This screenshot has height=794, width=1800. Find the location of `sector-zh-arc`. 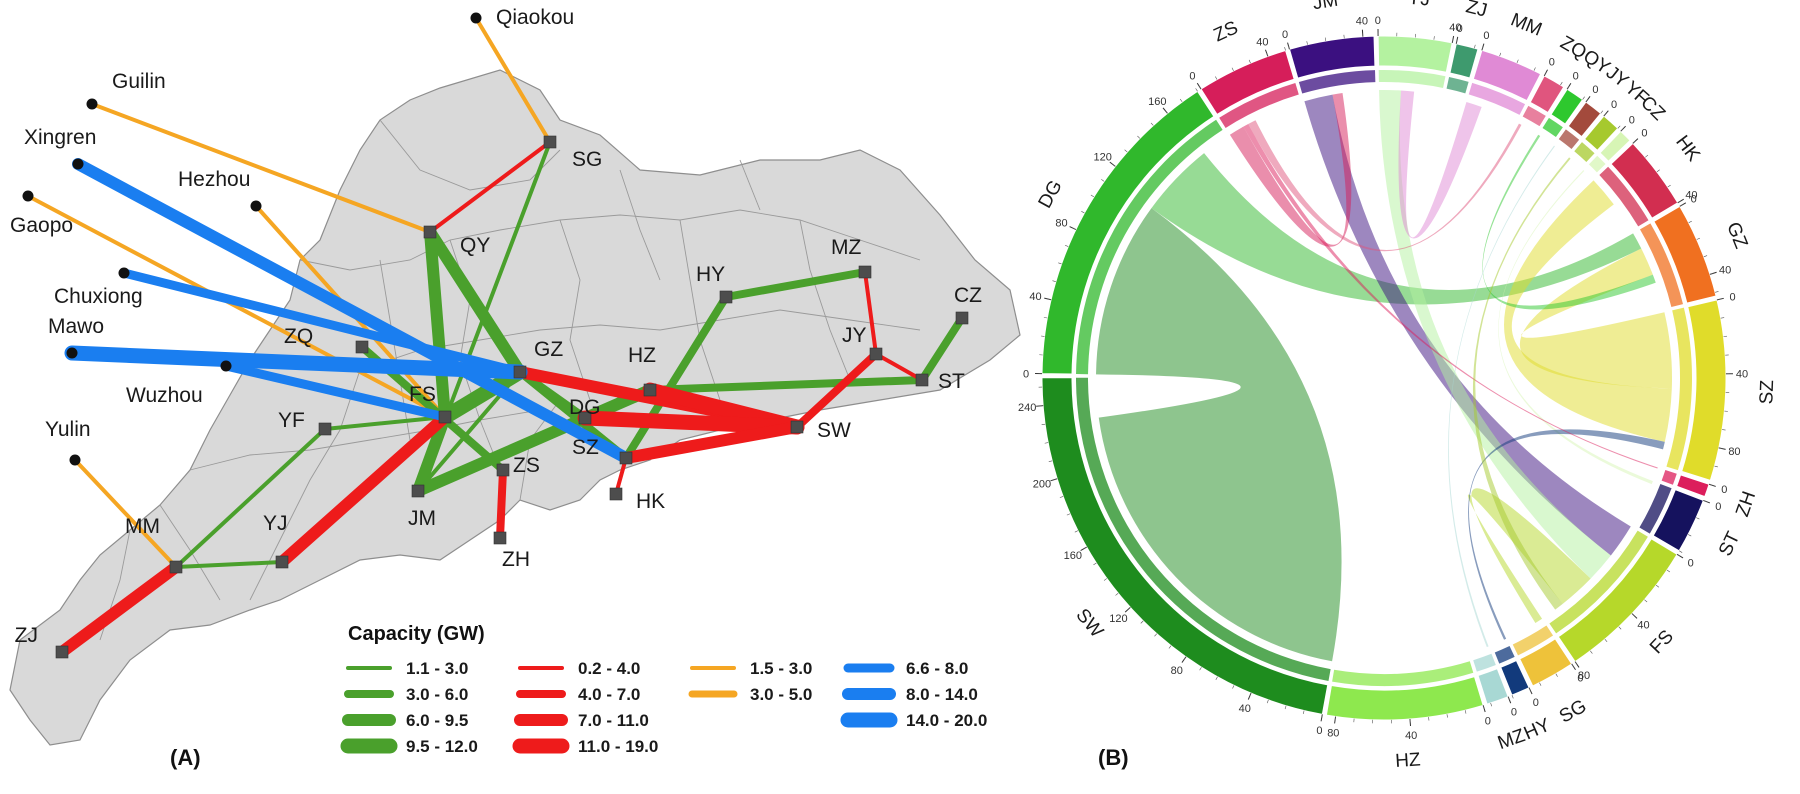

sector-zh-arc is located at coordinates (1692, 486).